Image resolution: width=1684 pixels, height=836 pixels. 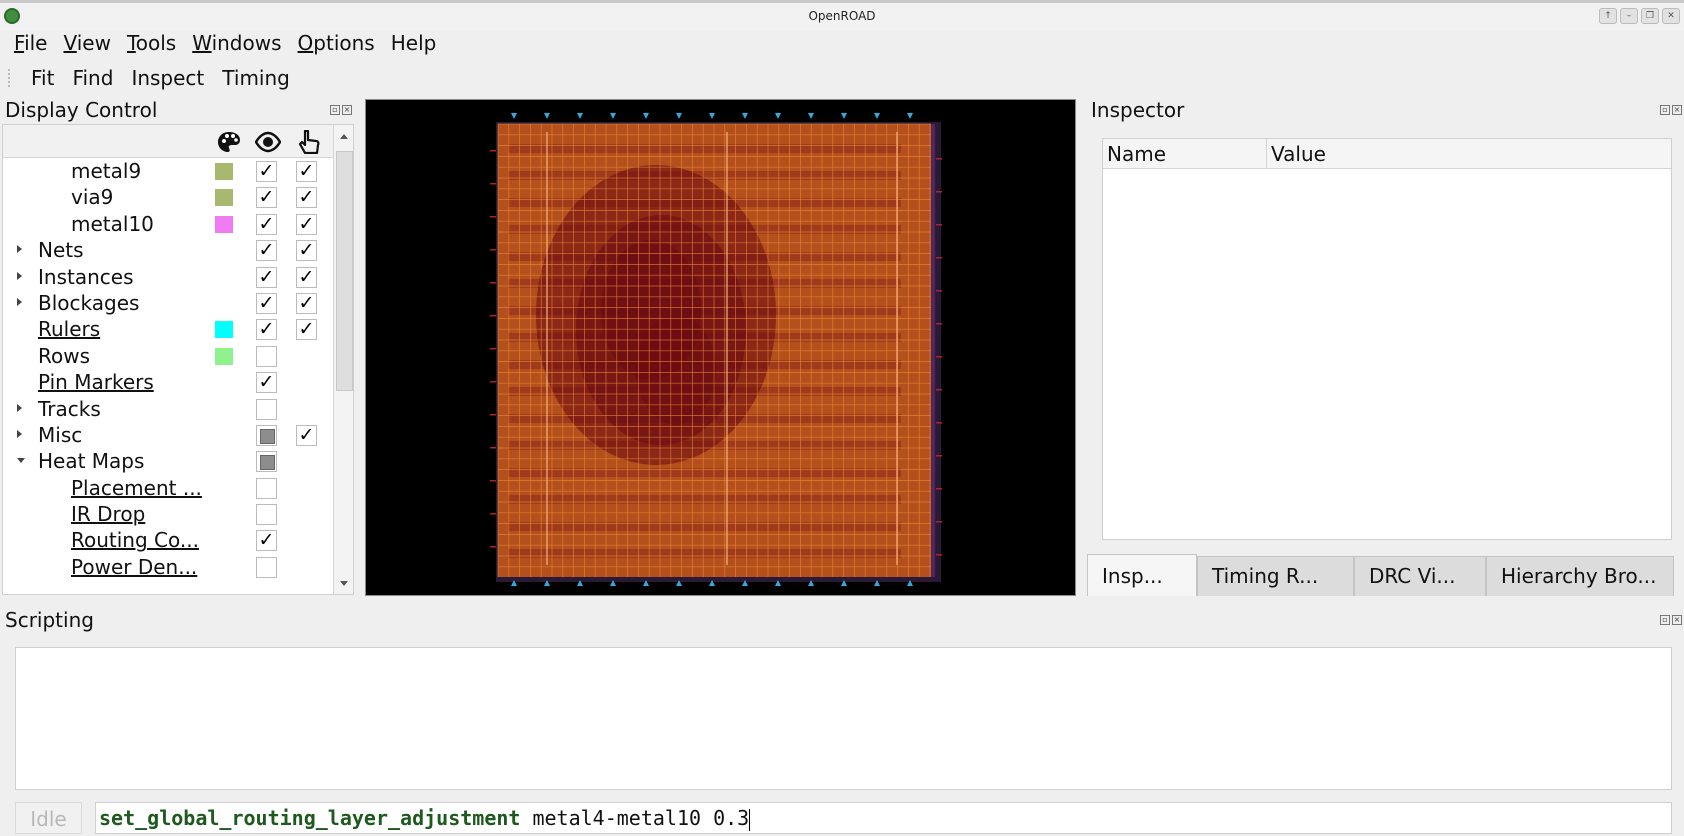 What do you see at coordinates (1185, 154) in the screenshot?
I see `column-header-name: Name` at bounding box center [1185, 154].